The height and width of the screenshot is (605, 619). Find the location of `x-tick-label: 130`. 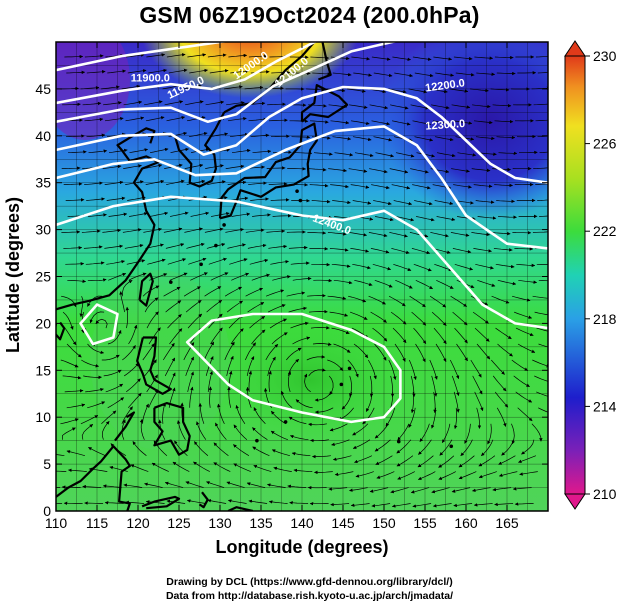

x-tick-label: 130 is located at coordinates (220, 523).